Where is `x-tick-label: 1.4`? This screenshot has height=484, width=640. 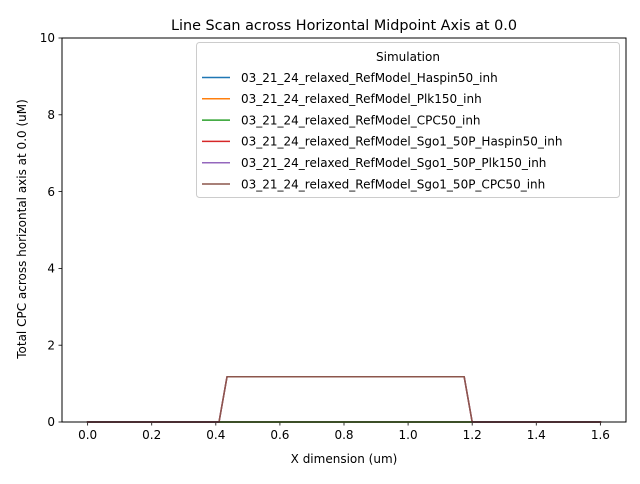 x-tick-label: 1.4 is located at coordinates (536, 435).